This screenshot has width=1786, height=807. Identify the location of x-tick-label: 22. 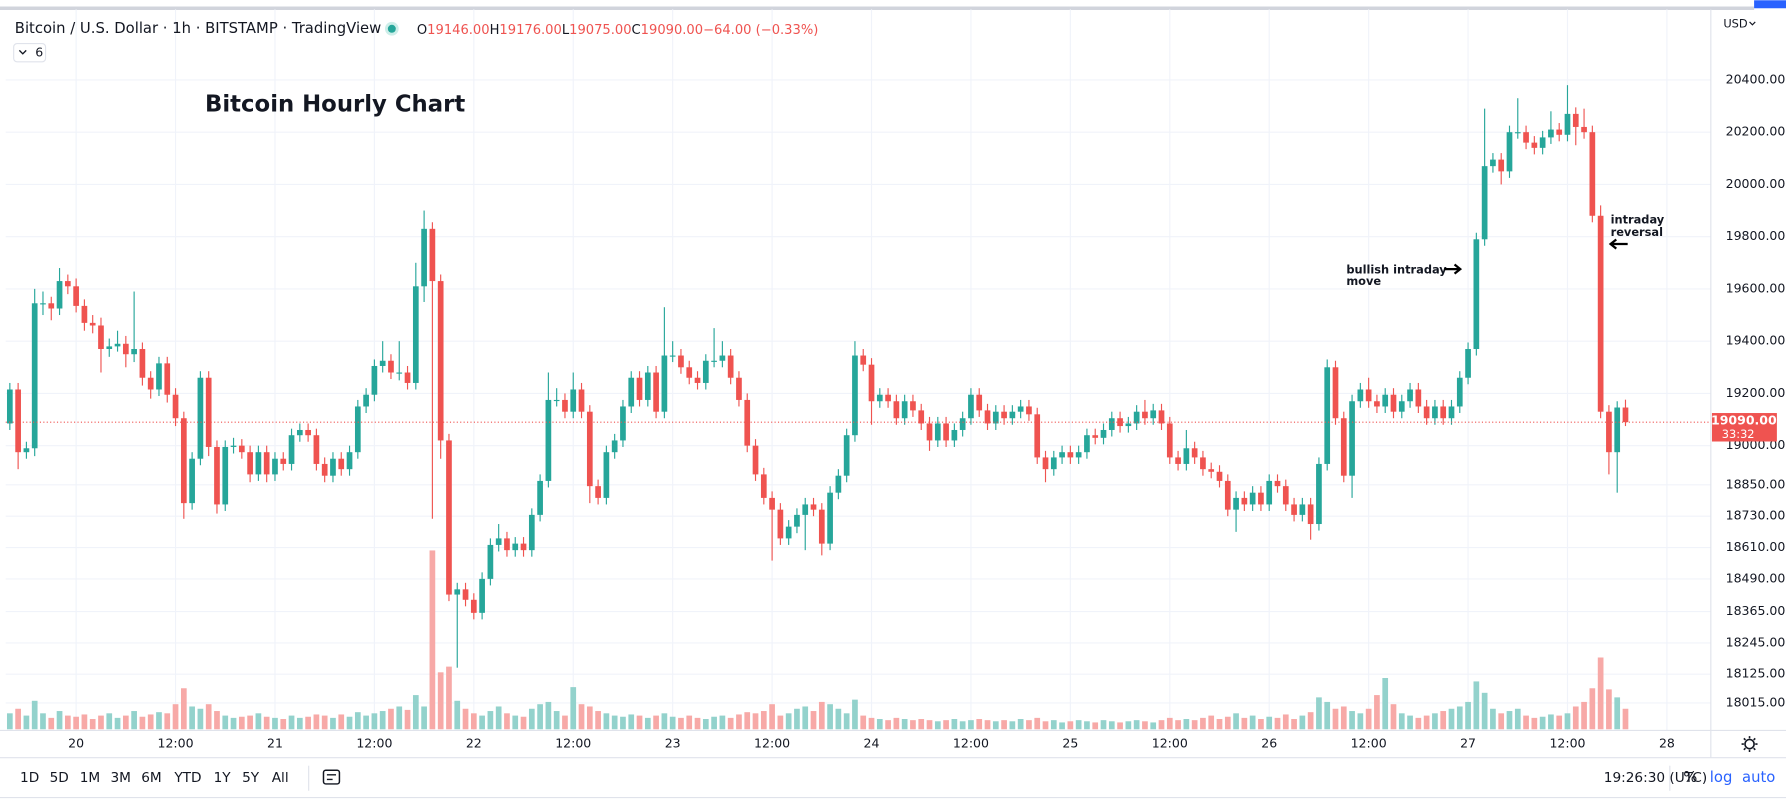
(474, 743).